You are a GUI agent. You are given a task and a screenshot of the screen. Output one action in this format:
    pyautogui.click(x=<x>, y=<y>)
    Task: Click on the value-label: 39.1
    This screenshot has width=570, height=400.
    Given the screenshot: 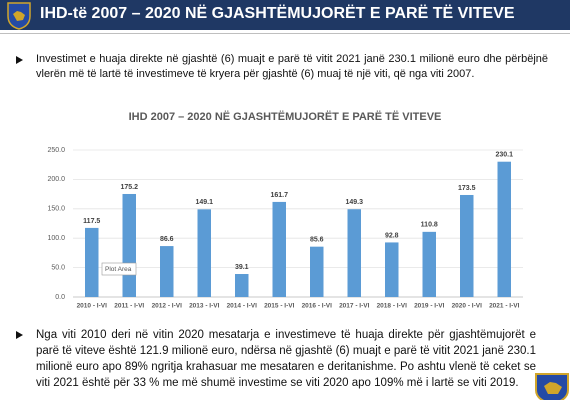 What is the action you would take?
    pyautogui.click(x=242, y=267)
    